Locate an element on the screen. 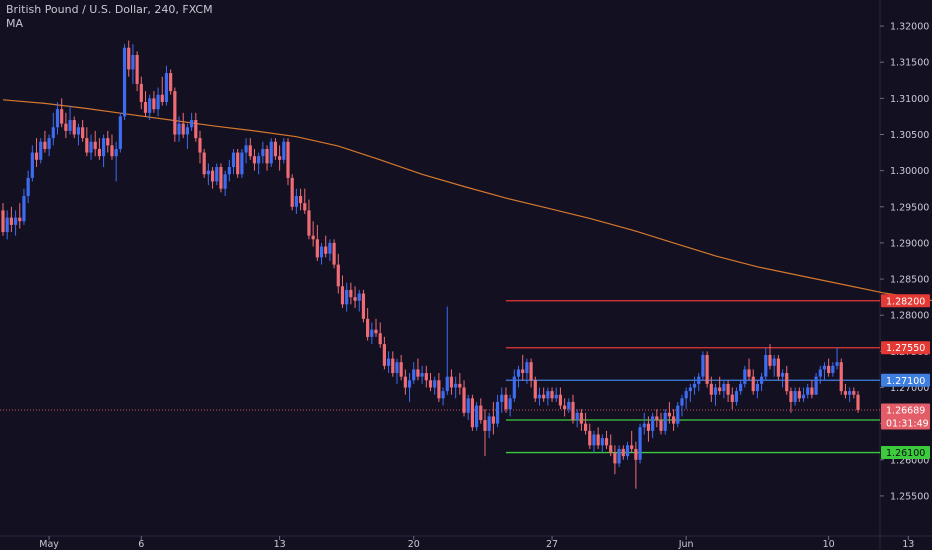  symbol-title: British Pound / U.S. Dollar, 240, FXCM is located at coordinates (109, 9).